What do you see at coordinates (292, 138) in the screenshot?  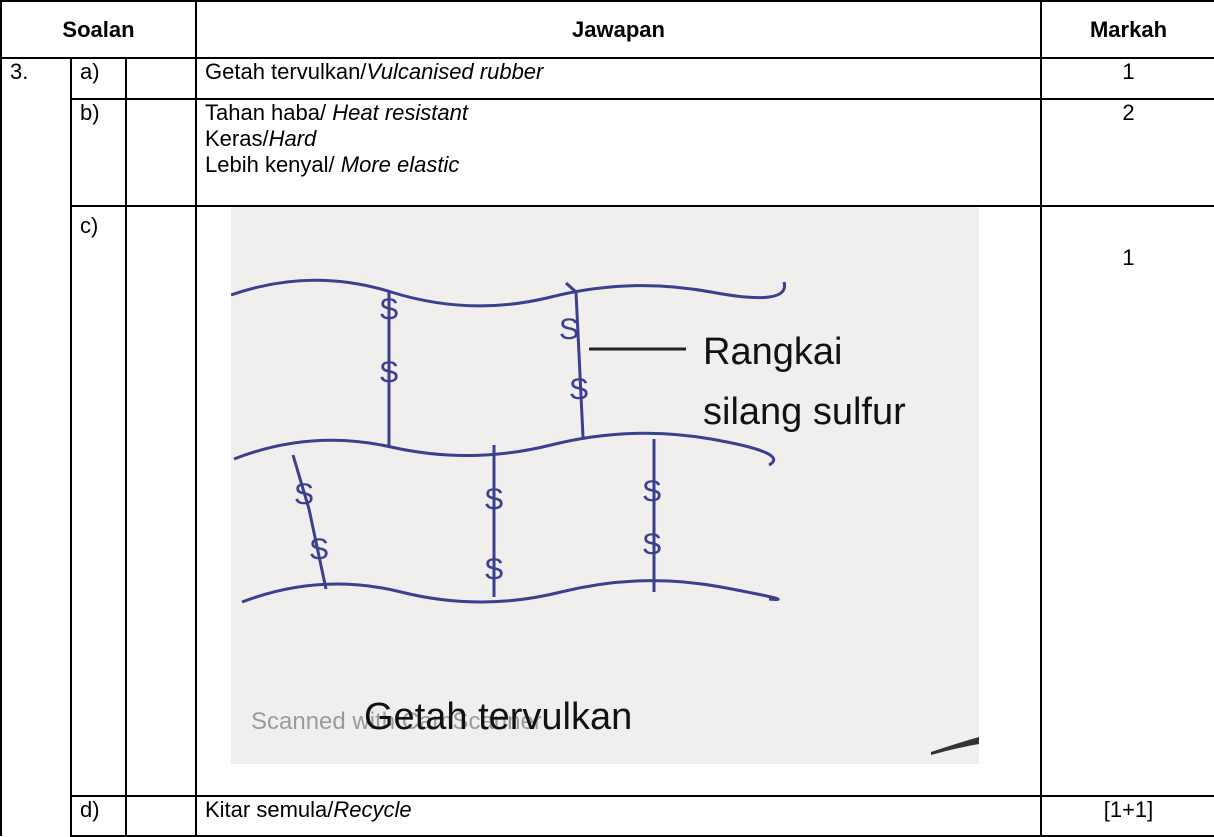 I see `english-text: Hard` at bounding box center [292, 138].